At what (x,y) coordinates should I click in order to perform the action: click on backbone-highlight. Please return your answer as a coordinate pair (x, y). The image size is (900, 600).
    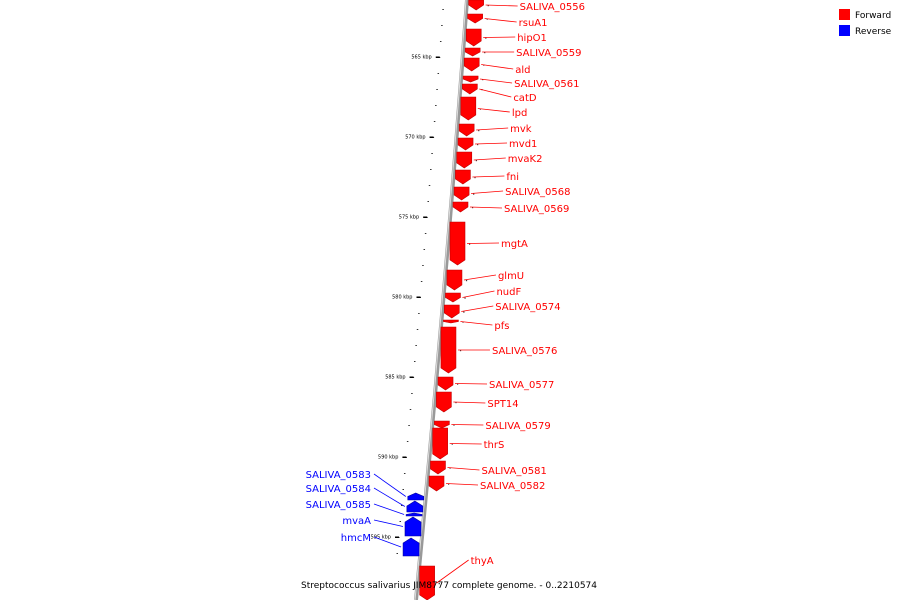
    Looking at the image, I should click on (440, 300).